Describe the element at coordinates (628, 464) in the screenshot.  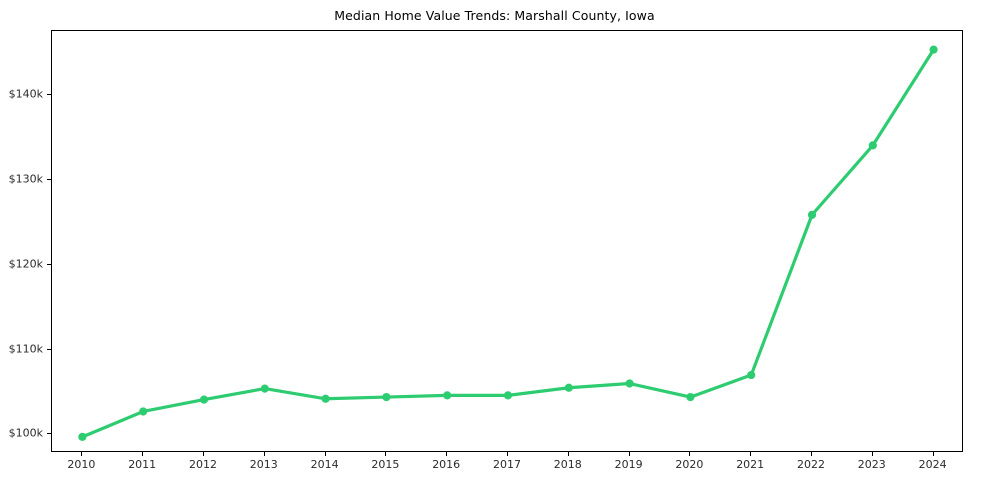
I see `x-axis-tick-label: 2019` at that location.